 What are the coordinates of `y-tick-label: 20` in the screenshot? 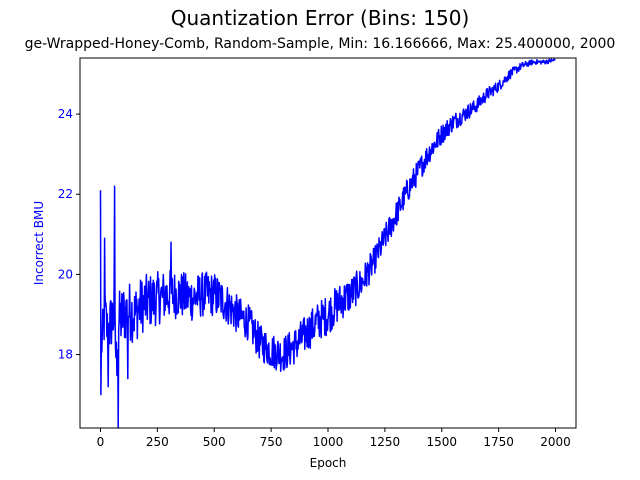 It's located at (65, 274).